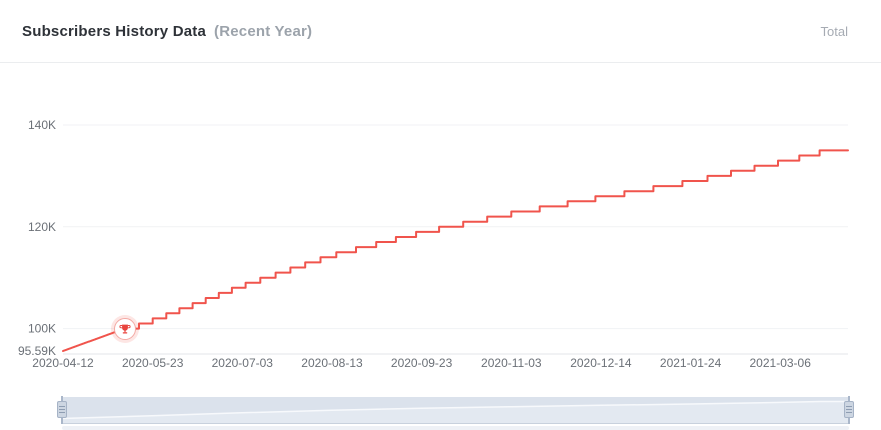 This screenshot has width=881, height=430. I want to click on y-tick-label: 120K, so click(42, 227).